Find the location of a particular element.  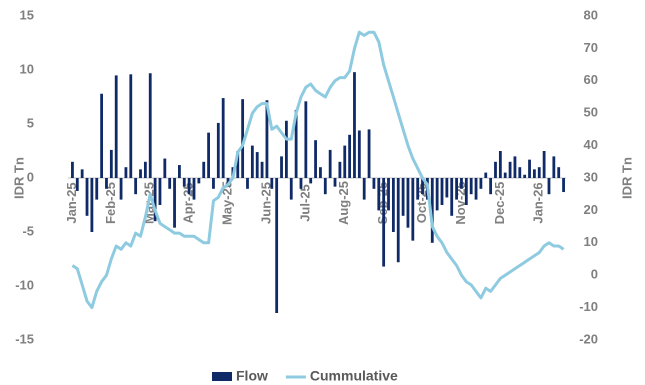

y-tick-label: 5 is located at coordinates (30, 122).